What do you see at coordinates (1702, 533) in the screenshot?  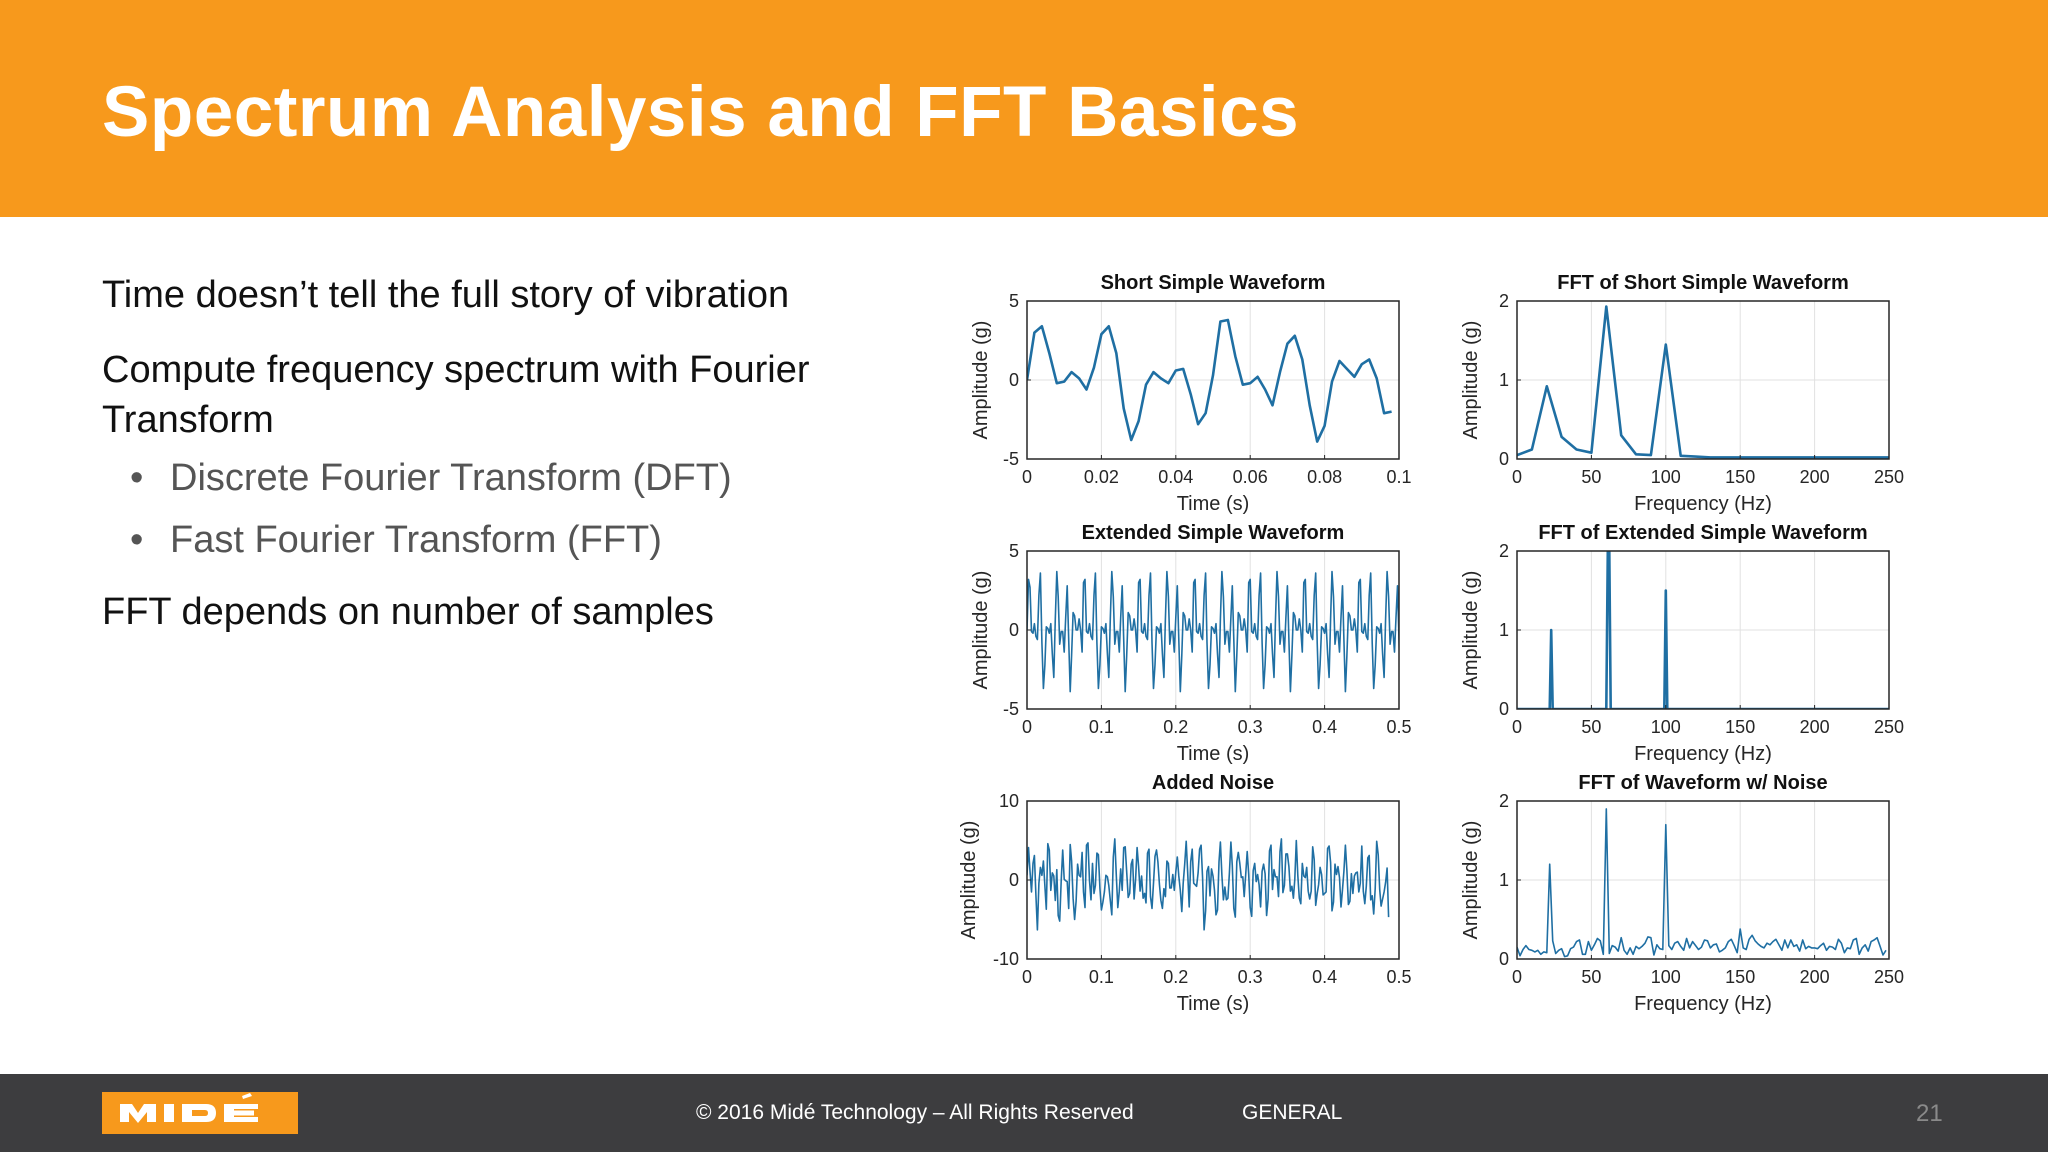 I see `chart-title: FFT of Extended Simple Waveform` at bounding box center [1702, 533].